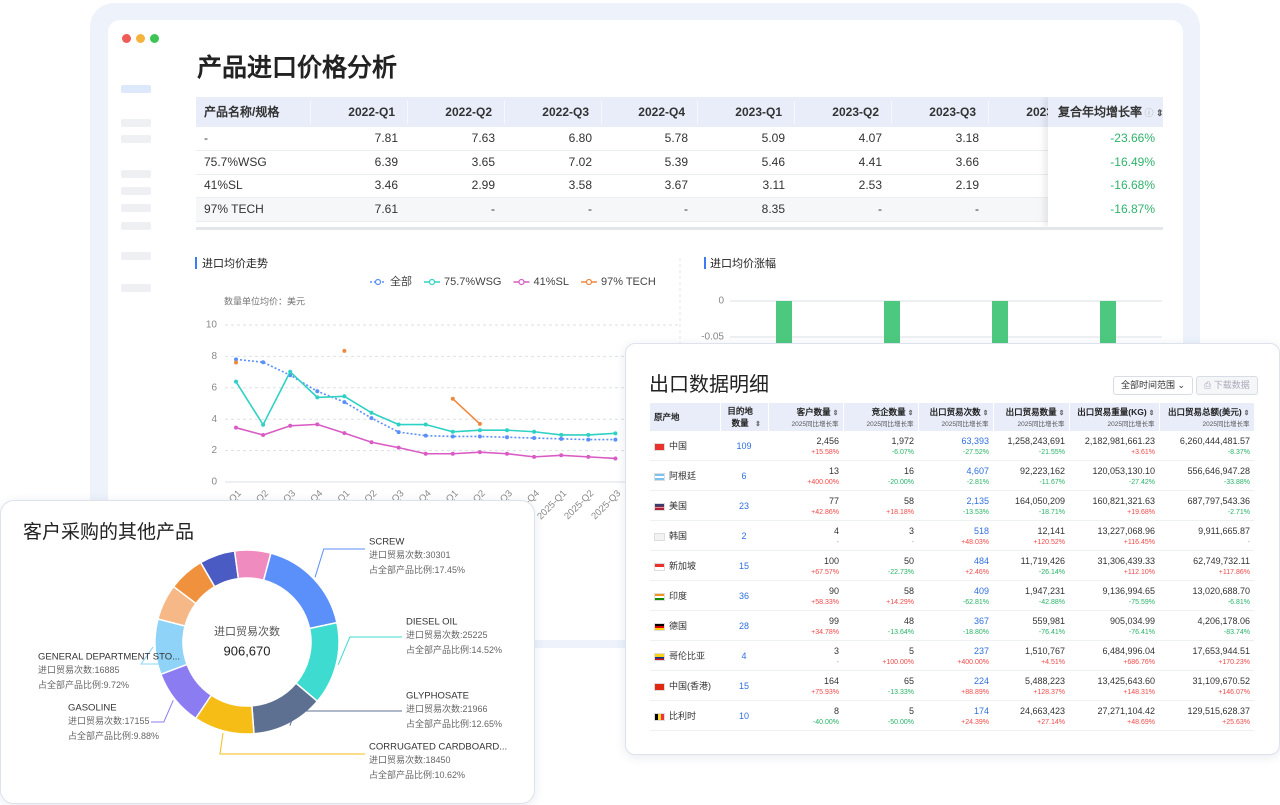 Image resolution: width=1280 pixels, height=805 pixels. I want to click on metric-change: -, so click(912, 542).